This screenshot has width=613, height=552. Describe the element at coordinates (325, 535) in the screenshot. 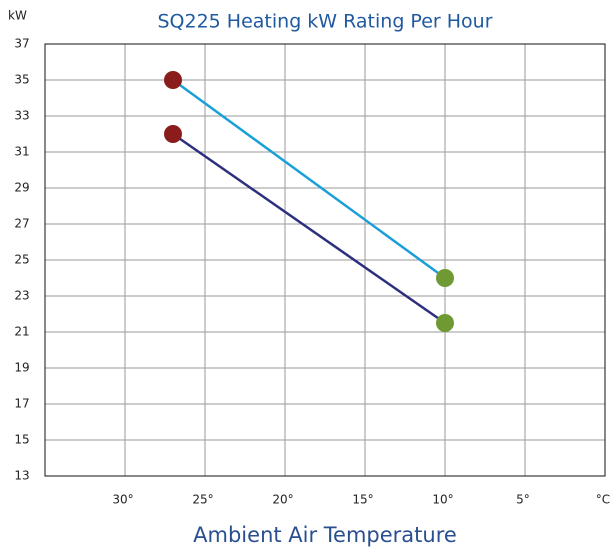

I see `x-axis-label: Ambient Air Temperature` at that location.